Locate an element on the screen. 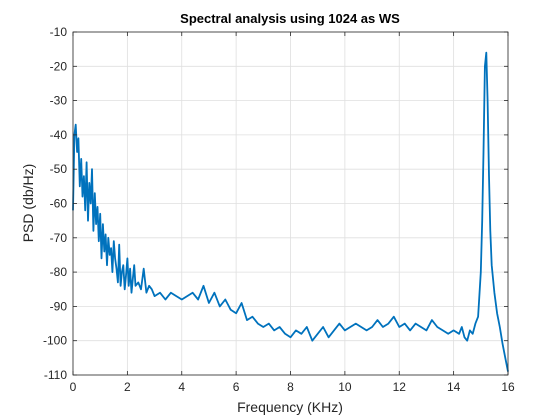 This screenshot has width=560, height=420. x-tick-label: 14 is located at coordinates (454, 387).